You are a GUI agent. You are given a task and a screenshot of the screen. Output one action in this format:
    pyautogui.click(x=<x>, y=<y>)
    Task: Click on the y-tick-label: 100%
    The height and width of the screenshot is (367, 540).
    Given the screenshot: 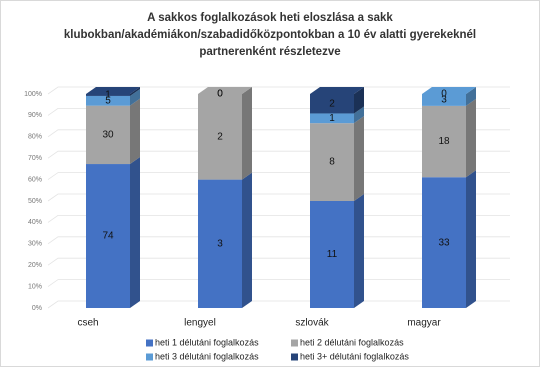 What is the action you would take?
    pyautogui.click(x=33, y=94)
    